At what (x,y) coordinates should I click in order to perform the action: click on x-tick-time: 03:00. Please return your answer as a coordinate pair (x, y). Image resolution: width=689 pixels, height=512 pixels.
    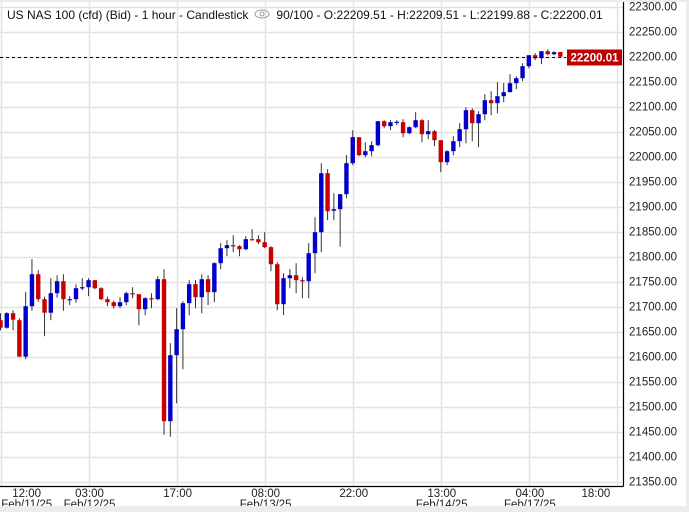
    Looking at the image, I should click on (89, 494).